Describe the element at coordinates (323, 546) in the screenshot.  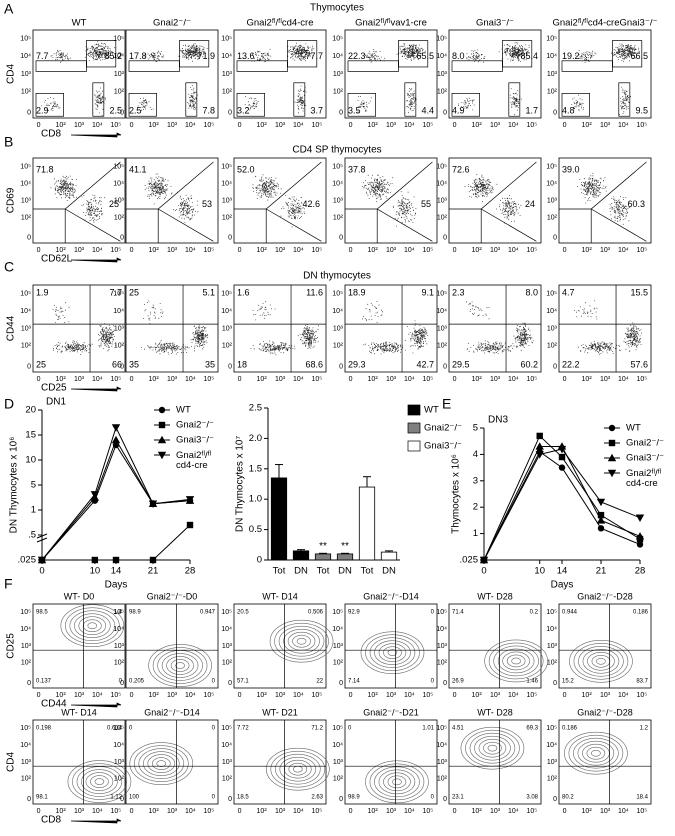
I see `significance: **` at that location.